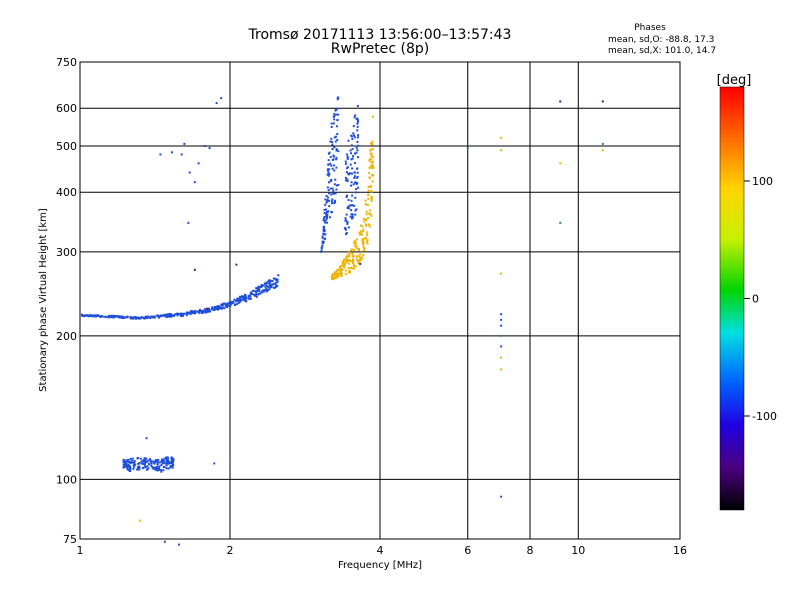 This screenshot has width=800, height=600. Describe the element at coordinates (66, 146) in the screenshot. I see `y-tick-label: 500` at that location.